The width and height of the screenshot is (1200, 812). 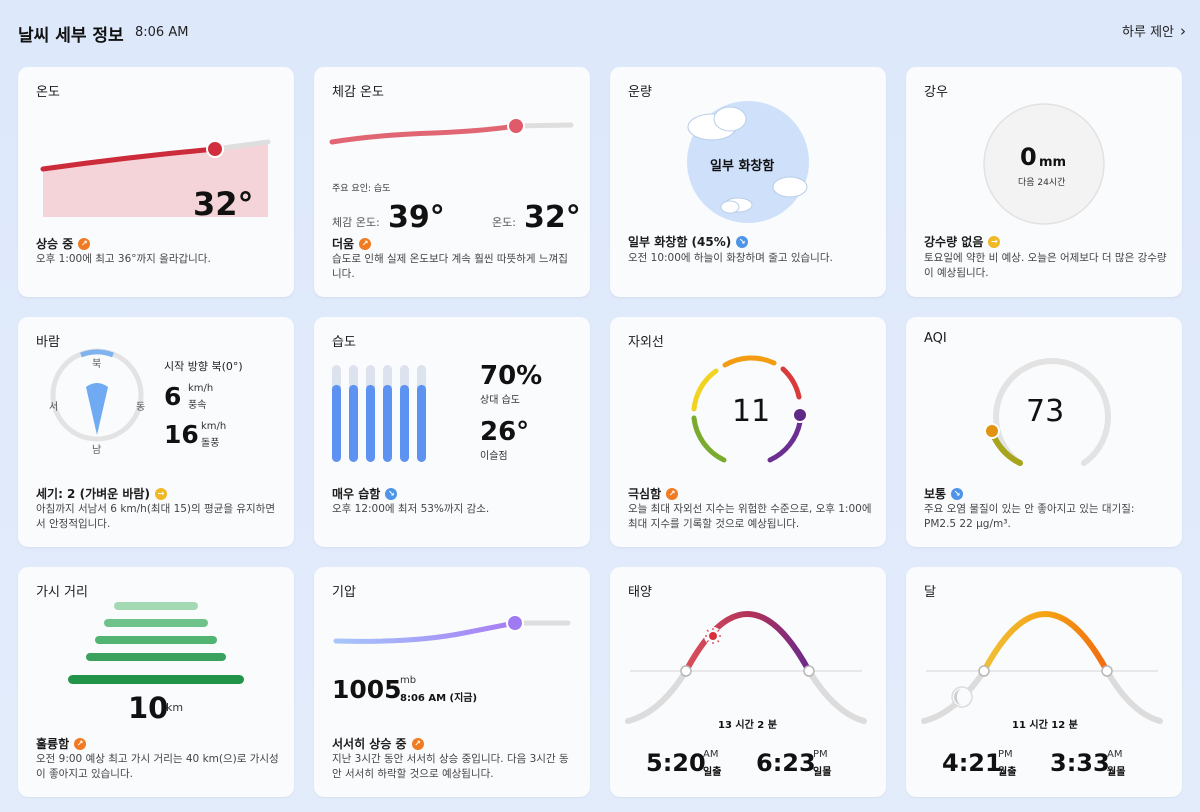 I want to click on top-bar: 날씨 세부 정보 8:06 AM 하루 제안 ›, so click(x=600, y=30).